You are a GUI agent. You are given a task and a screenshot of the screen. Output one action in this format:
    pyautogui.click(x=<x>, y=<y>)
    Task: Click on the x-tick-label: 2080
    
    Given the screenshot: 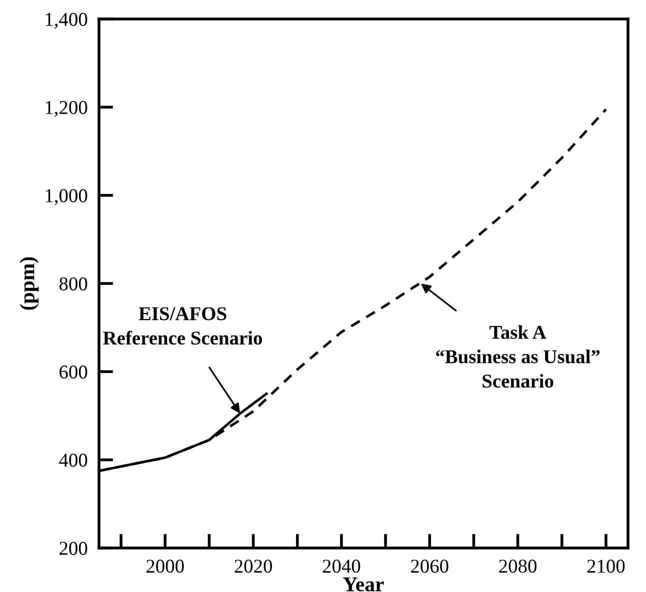 What is the action you would take?
    pyautogui.click(x=517, y=566)
    